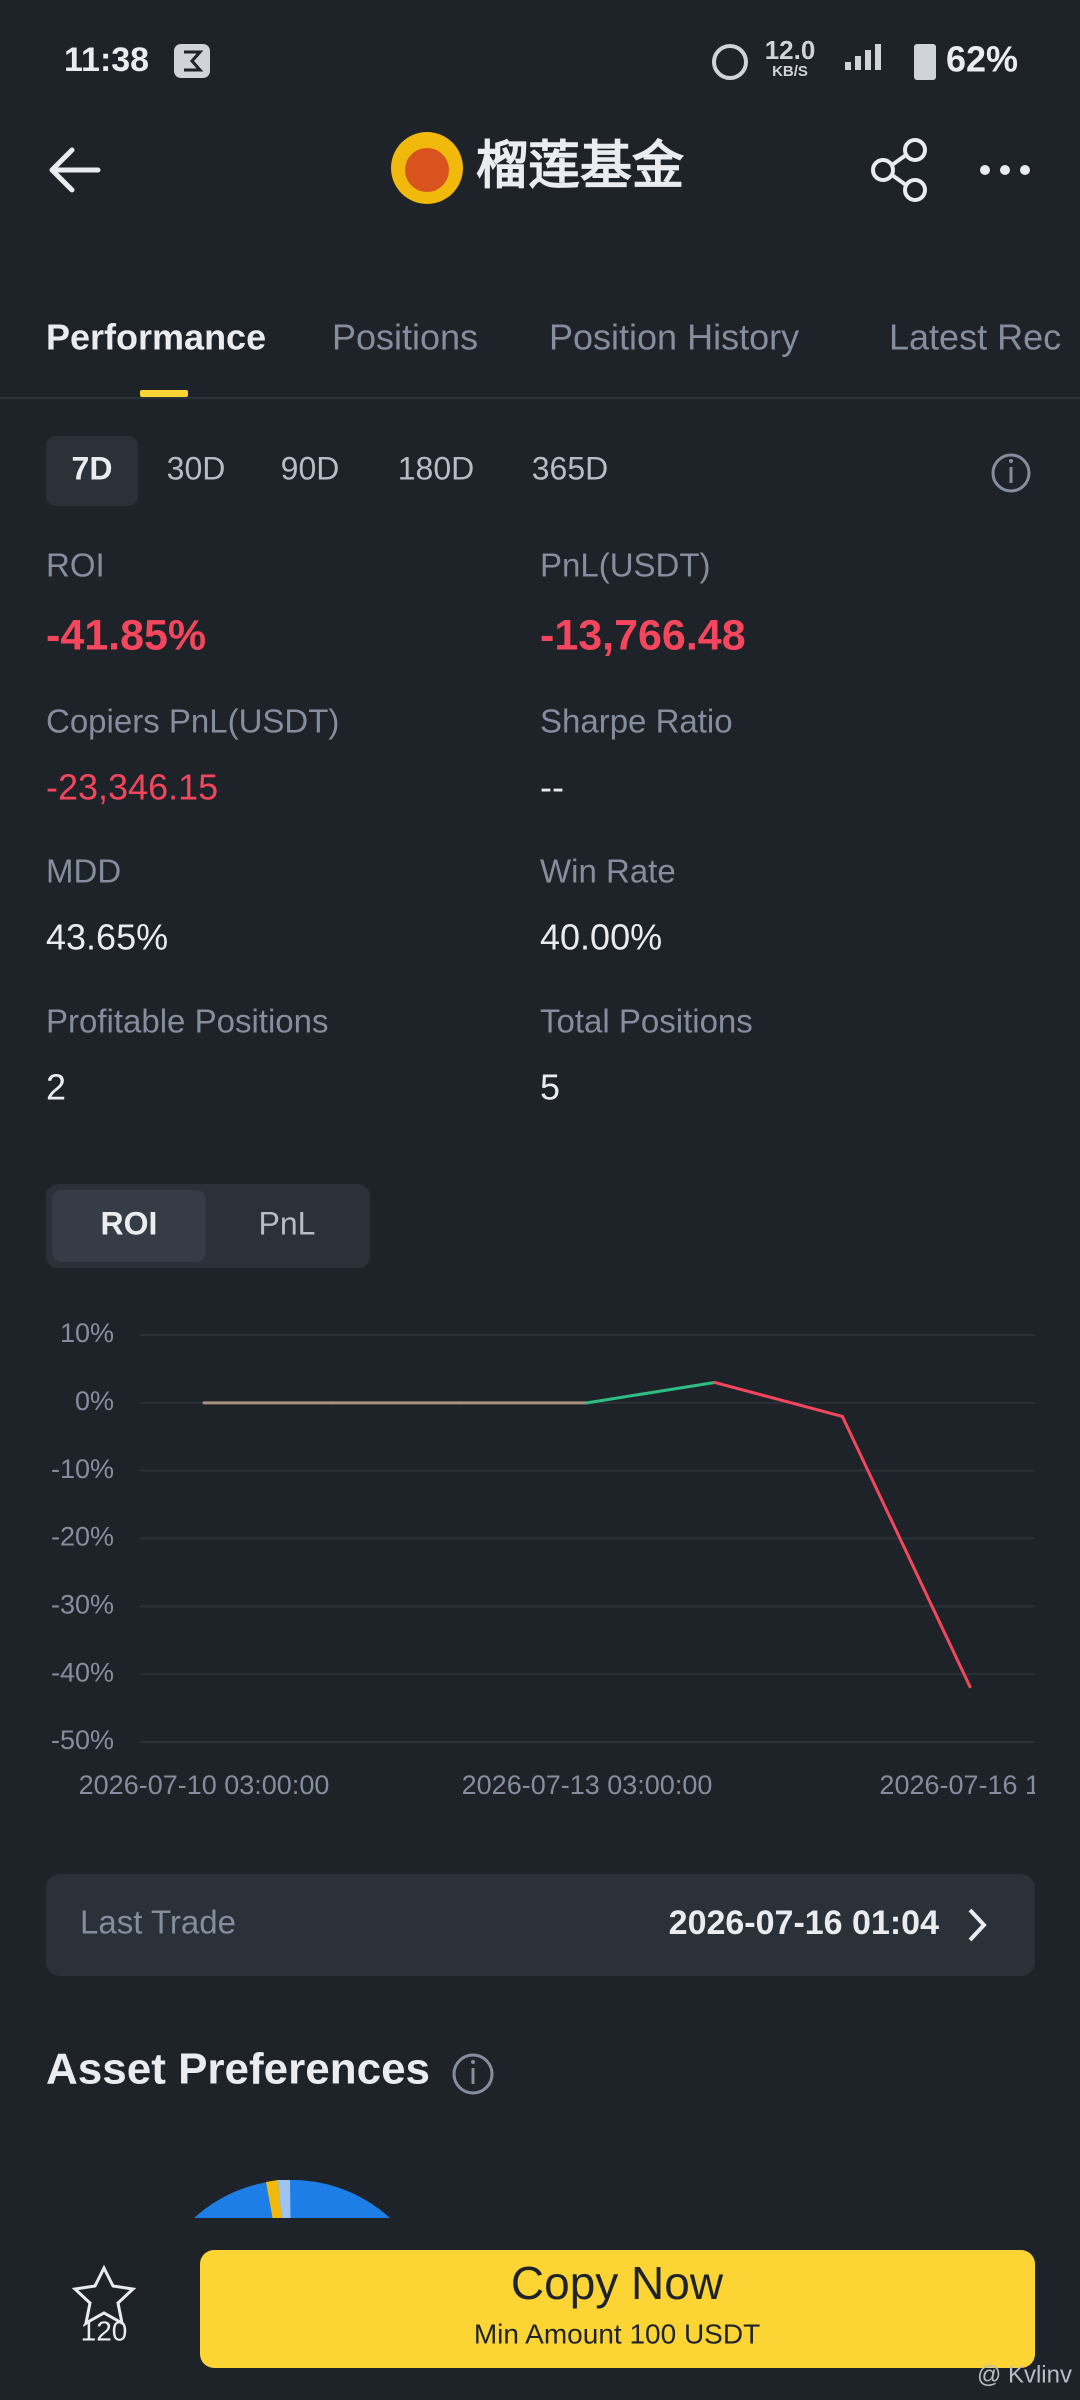 The width and height of the screenshot is (1080, 2400). I want to click on copy-now-button, so click(617, 2309).